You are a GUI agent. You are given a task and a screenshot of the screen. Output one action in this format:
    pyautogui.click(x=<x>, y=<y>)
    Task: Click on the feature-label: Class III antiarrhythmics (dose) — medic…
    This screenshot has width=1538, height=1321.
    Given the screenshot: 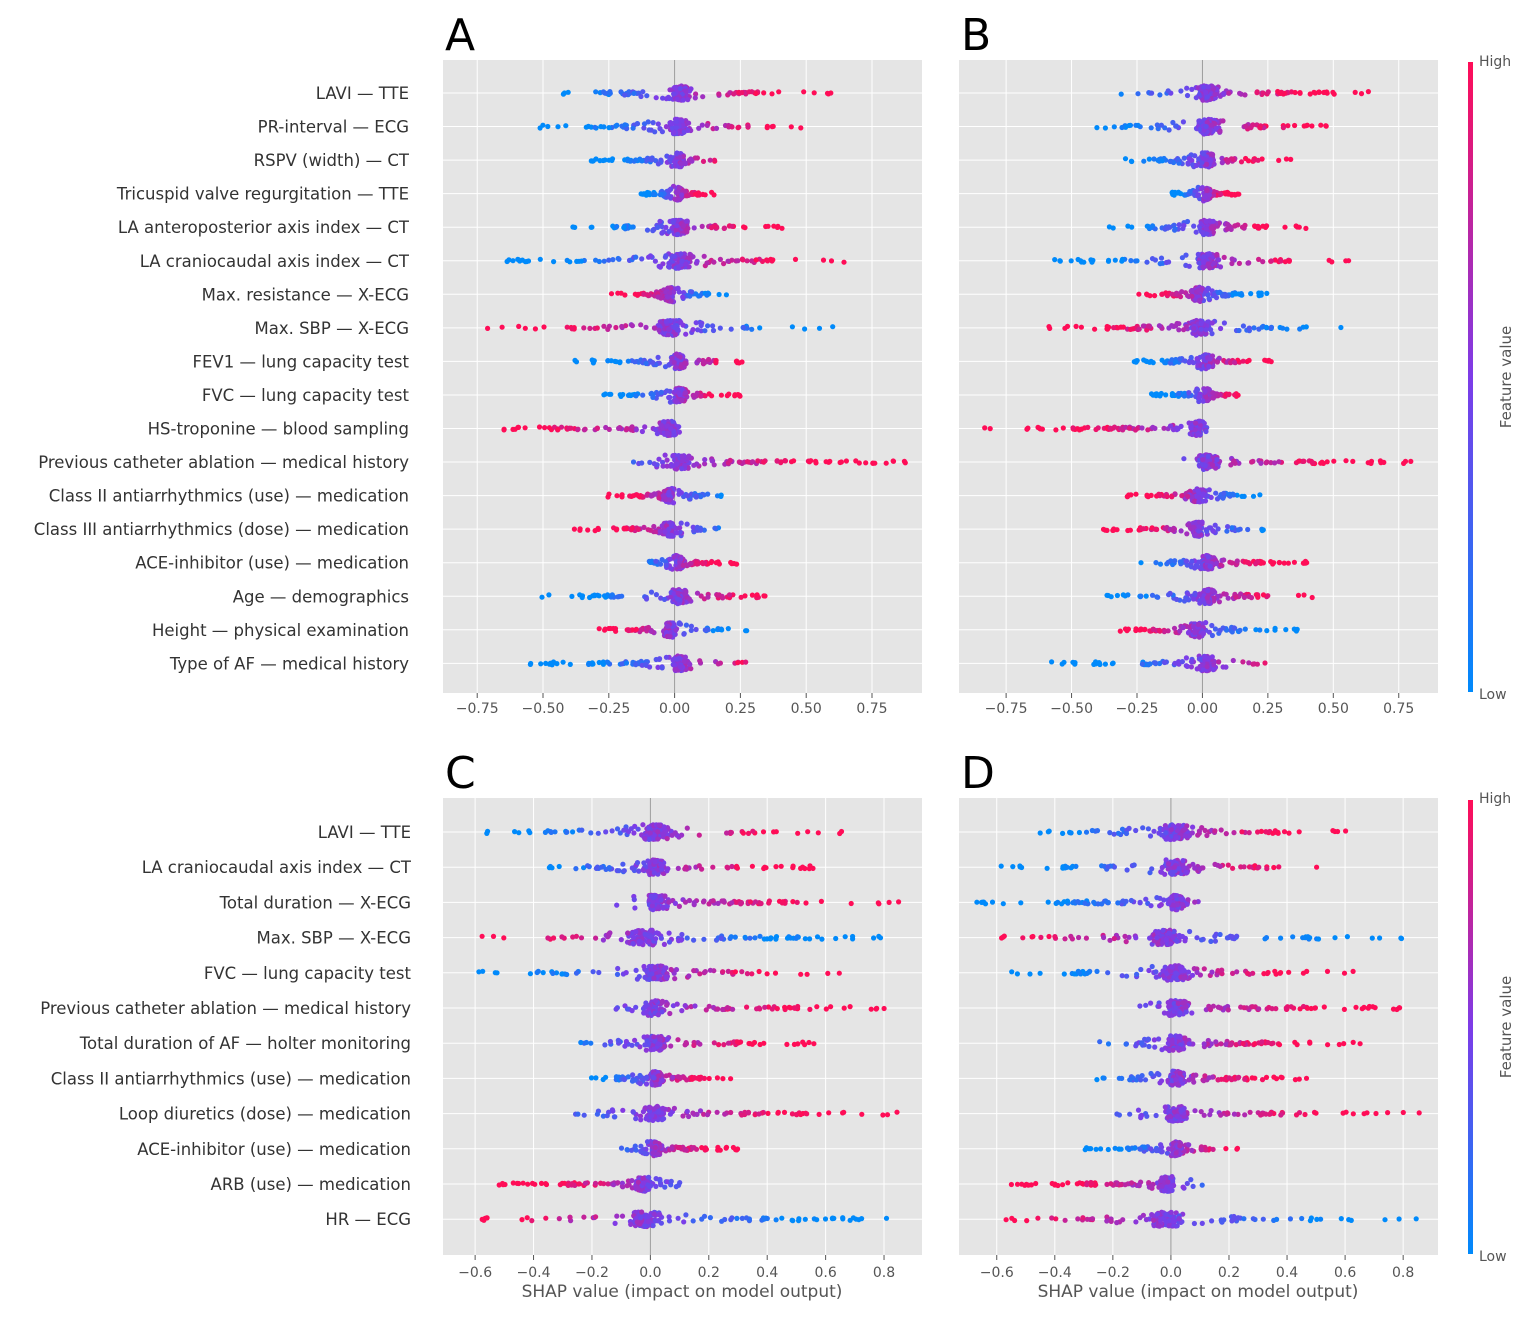 What is the action you would take?
    pyautogui.click(x=221, y=529)
    